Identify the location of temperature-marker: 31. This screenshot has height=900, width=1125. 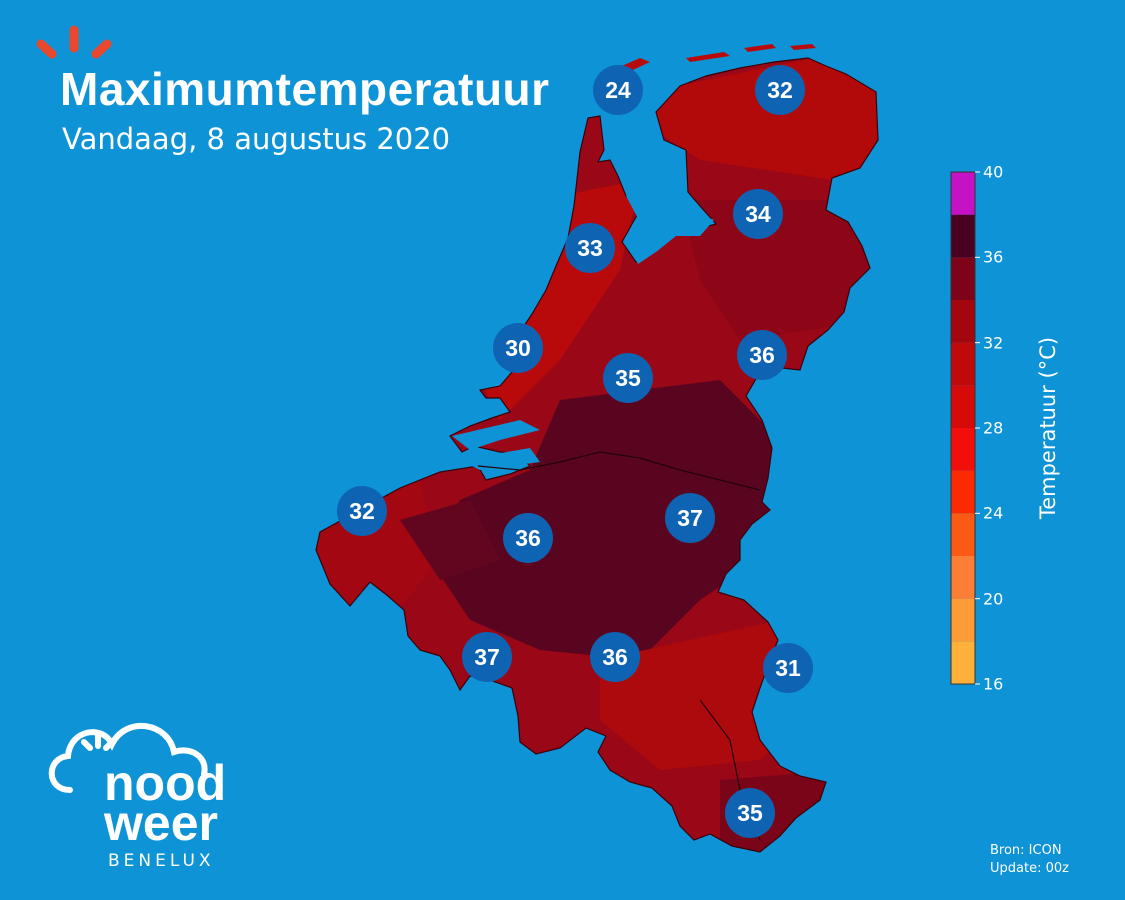
(788, 668).